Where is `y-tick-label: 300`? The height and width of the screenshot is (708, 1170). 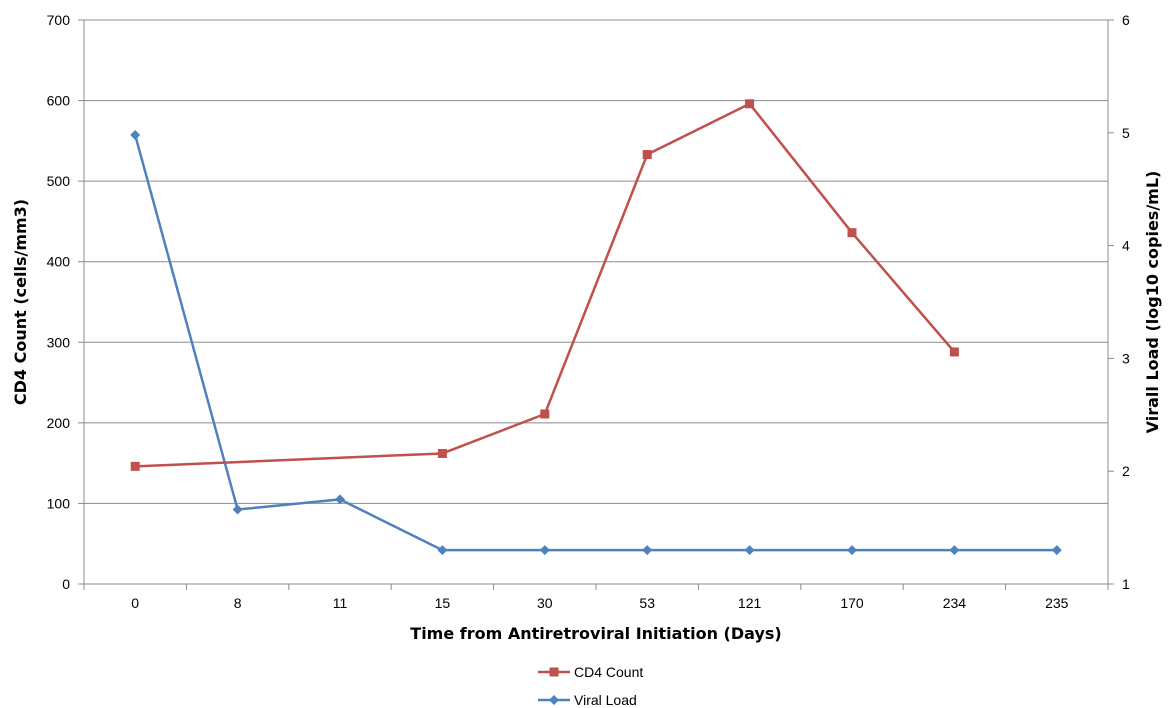
y-tick-label: 300 is located at coordinates (59, 342).